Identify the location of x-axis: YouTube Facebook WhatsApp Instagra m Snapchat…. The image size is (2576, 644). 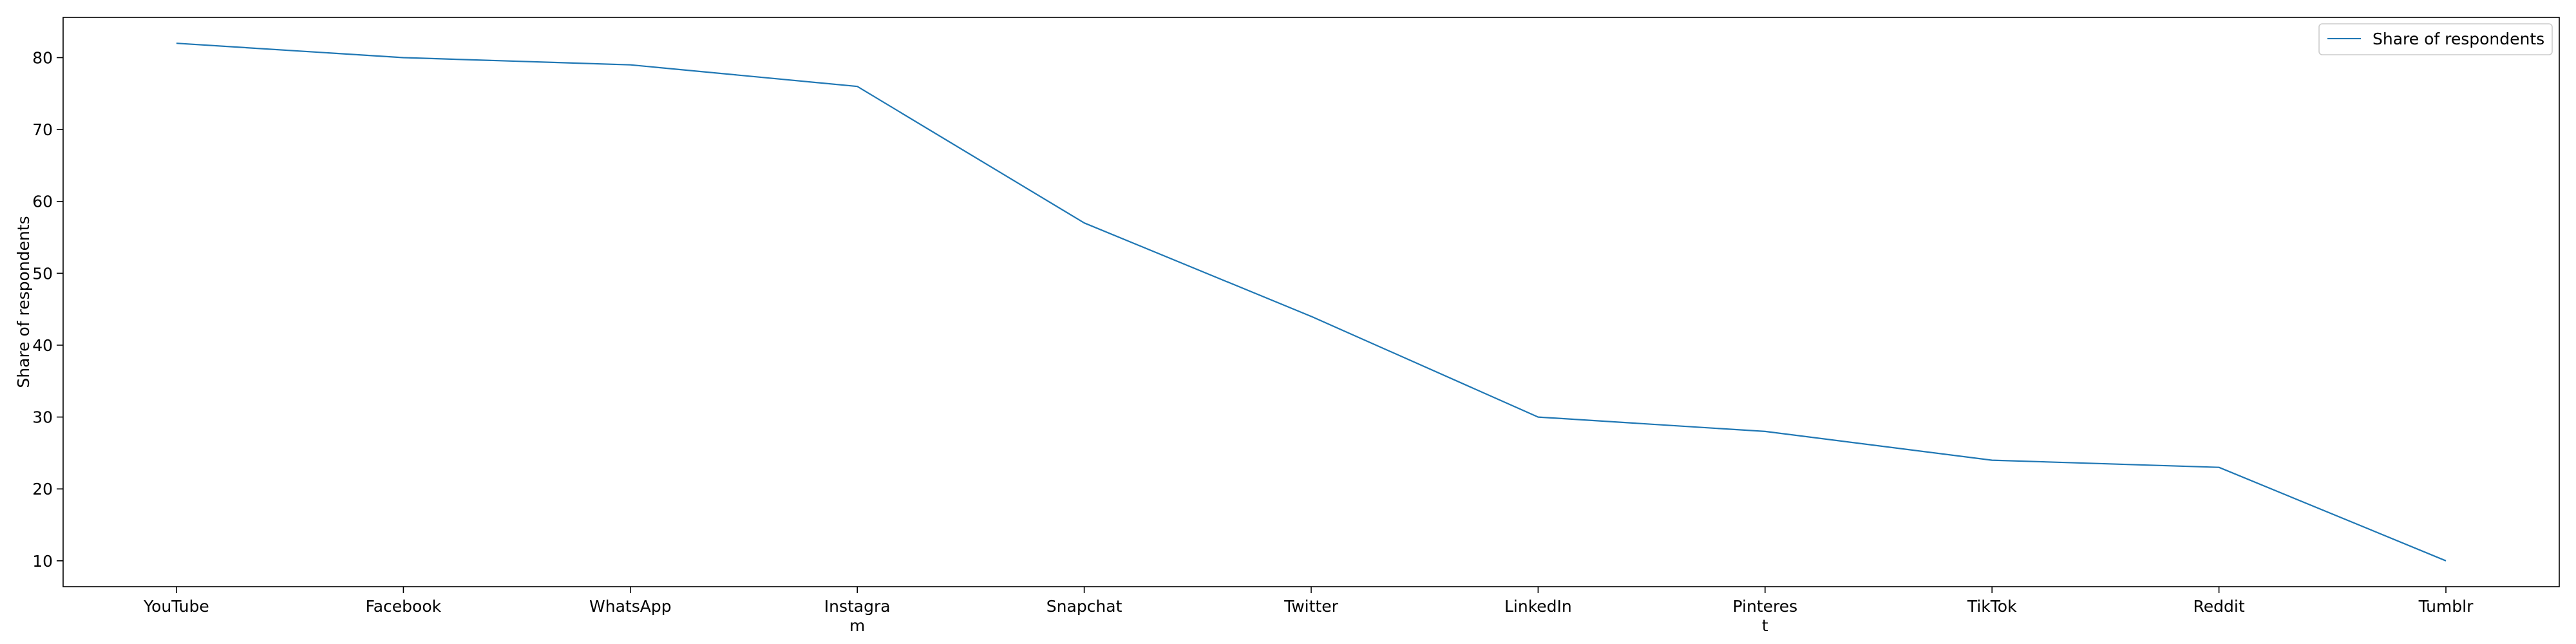
(1308, 611).